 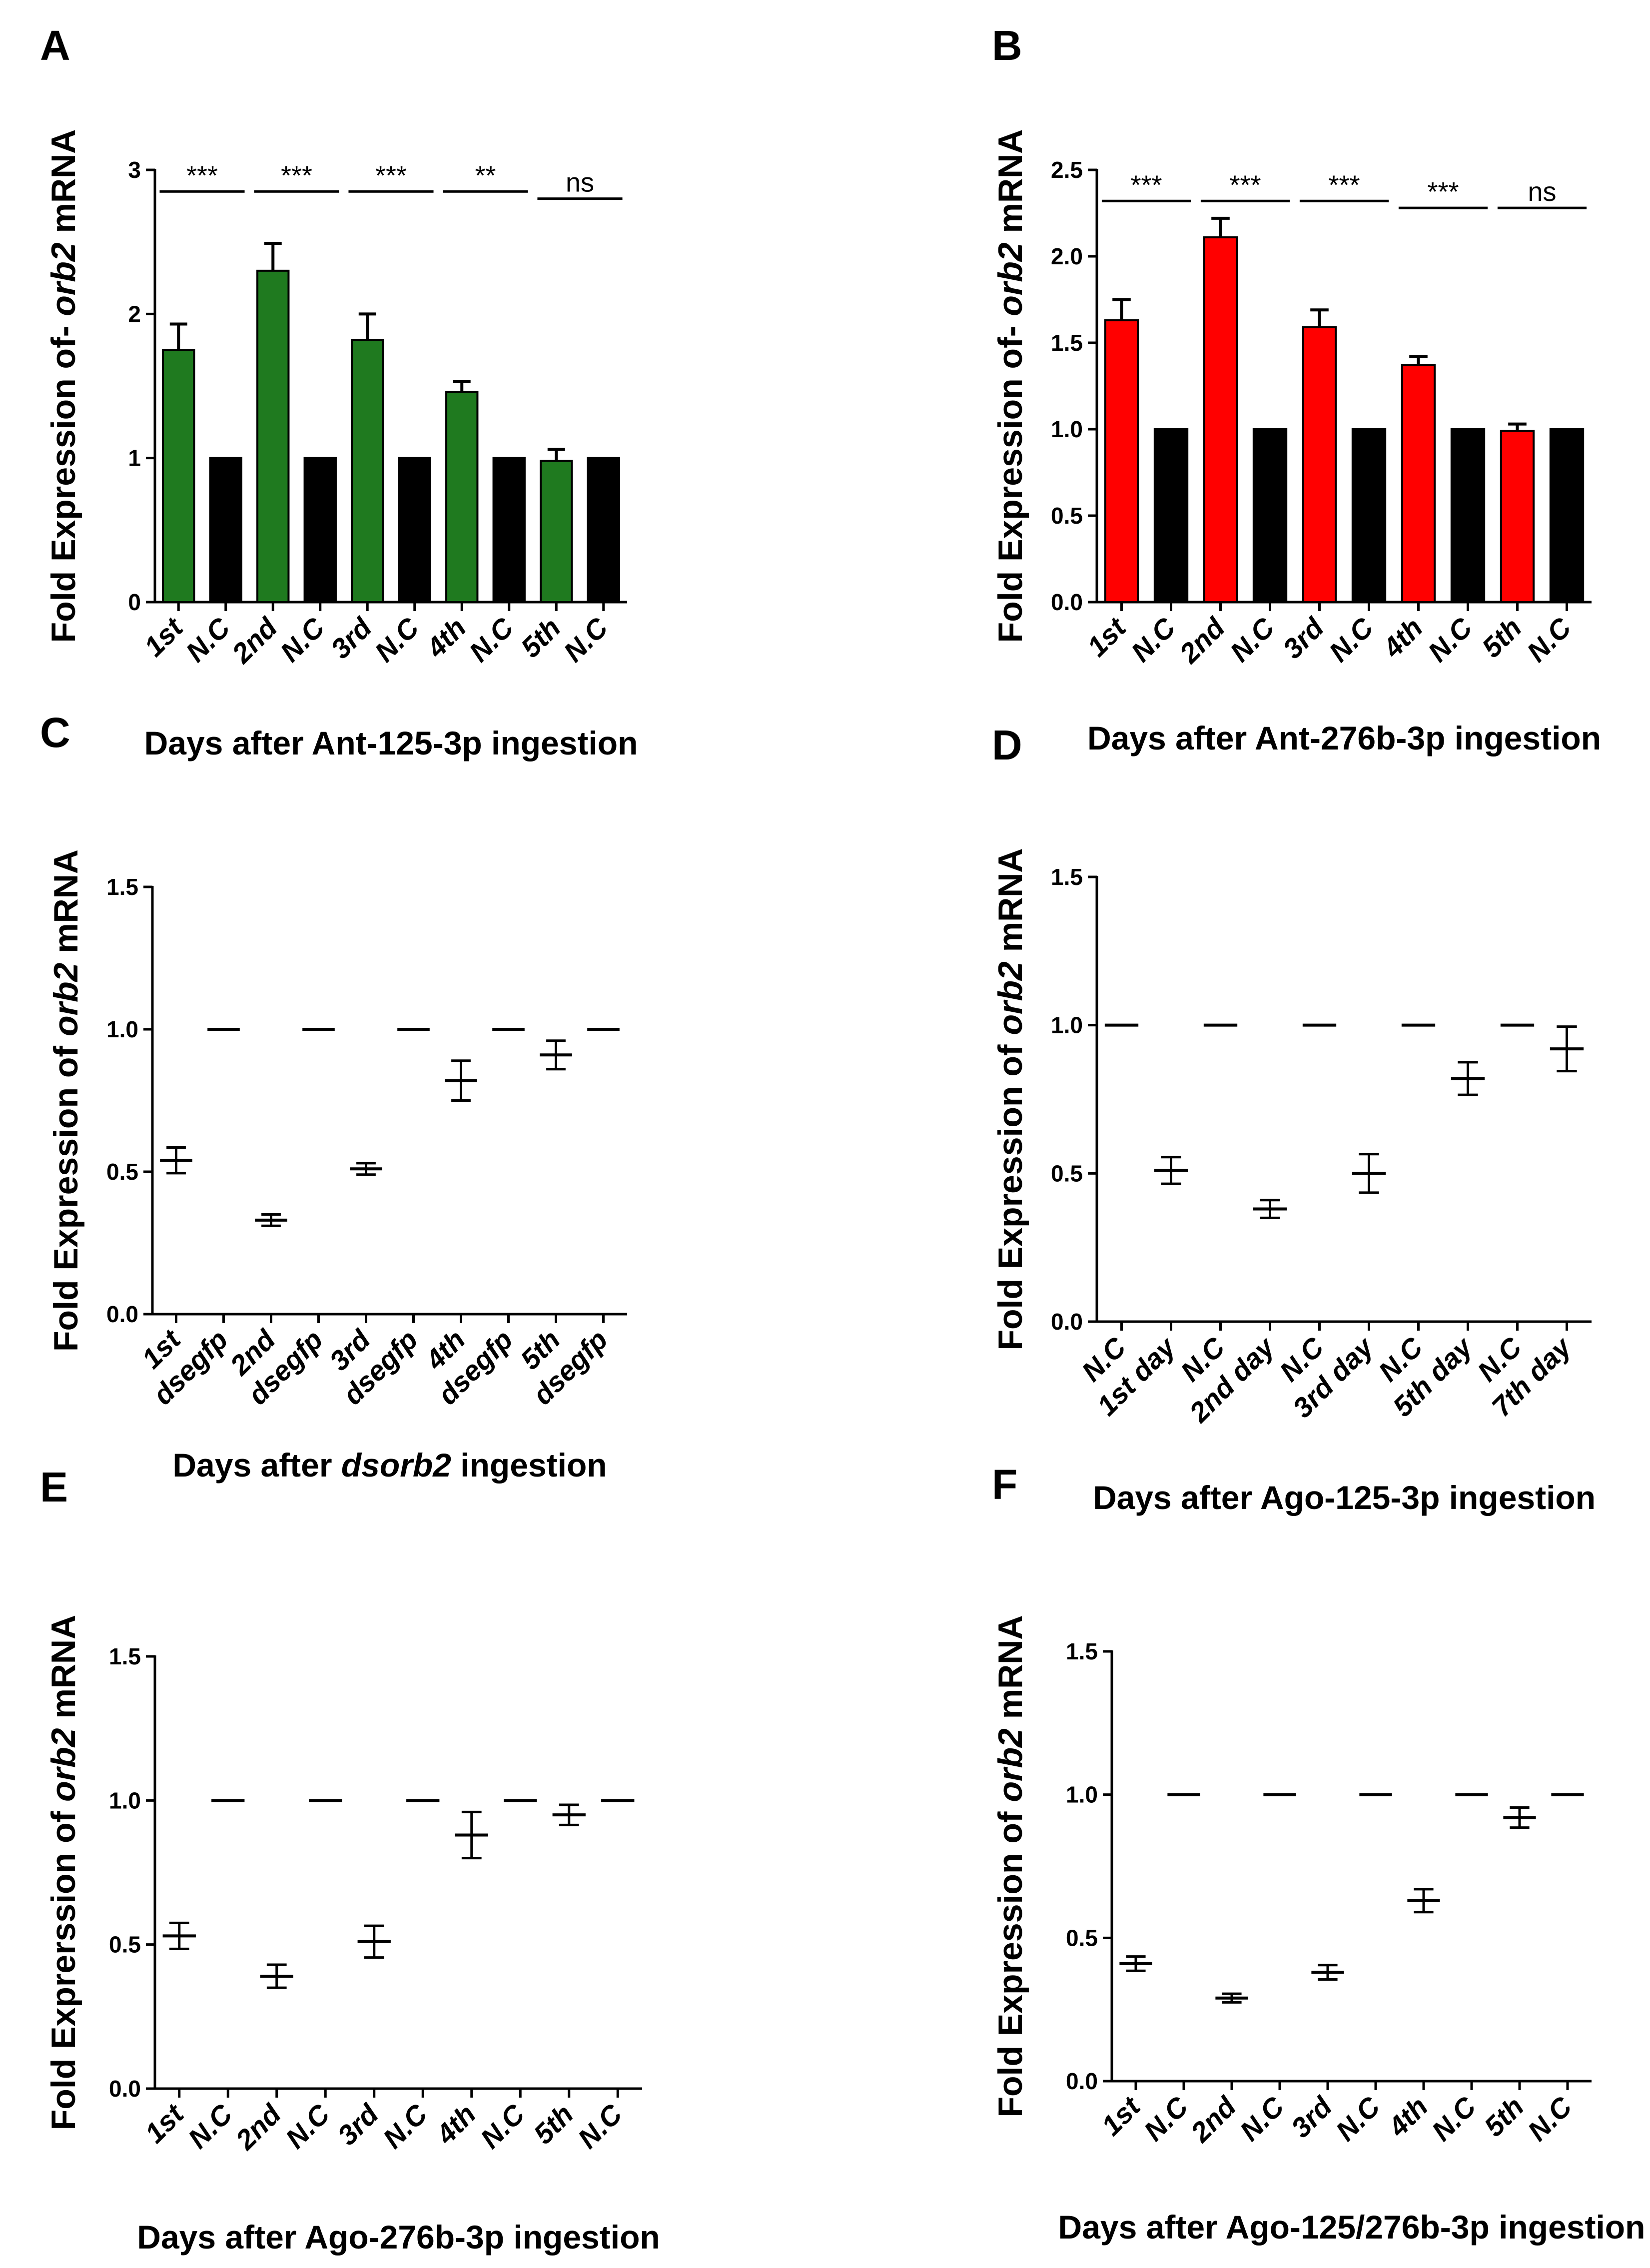 What do you see at coordinates (580, 183) in the screenshot?
I see `significance-label: ns` at bounding box center [580, 183].